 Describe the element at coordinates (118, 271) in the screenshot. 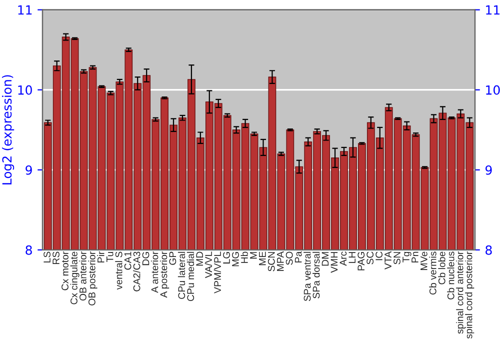

I see `x-tick-label: ventral S` at that location.